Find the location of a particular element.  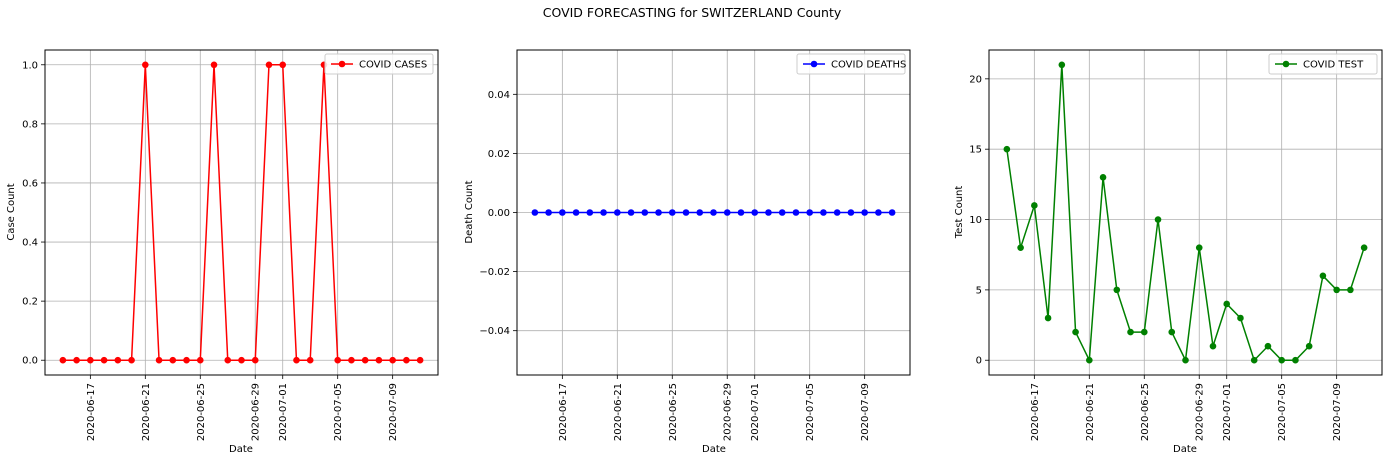

y-tick-label: 0.8 is located at coordinates (30, 124).